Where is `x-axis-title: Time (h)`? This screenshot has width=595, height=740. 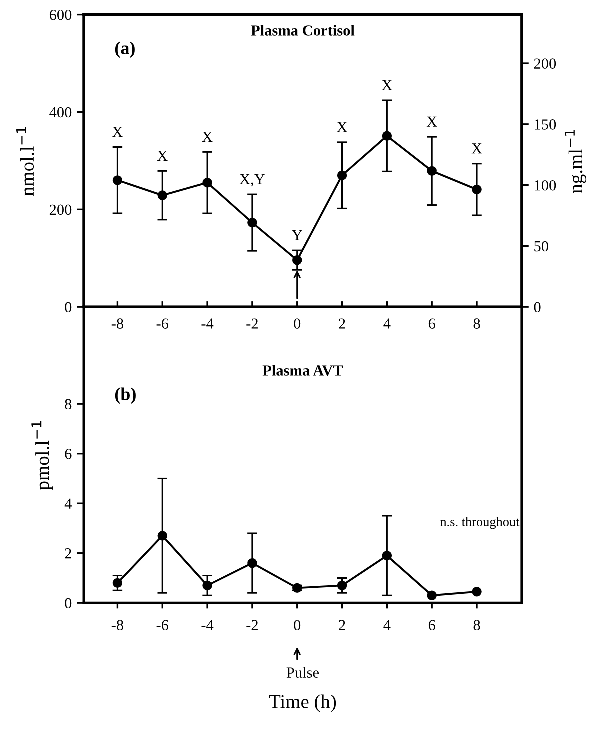
x-axis-title: Time (h) is located at coordinates (302, 703).